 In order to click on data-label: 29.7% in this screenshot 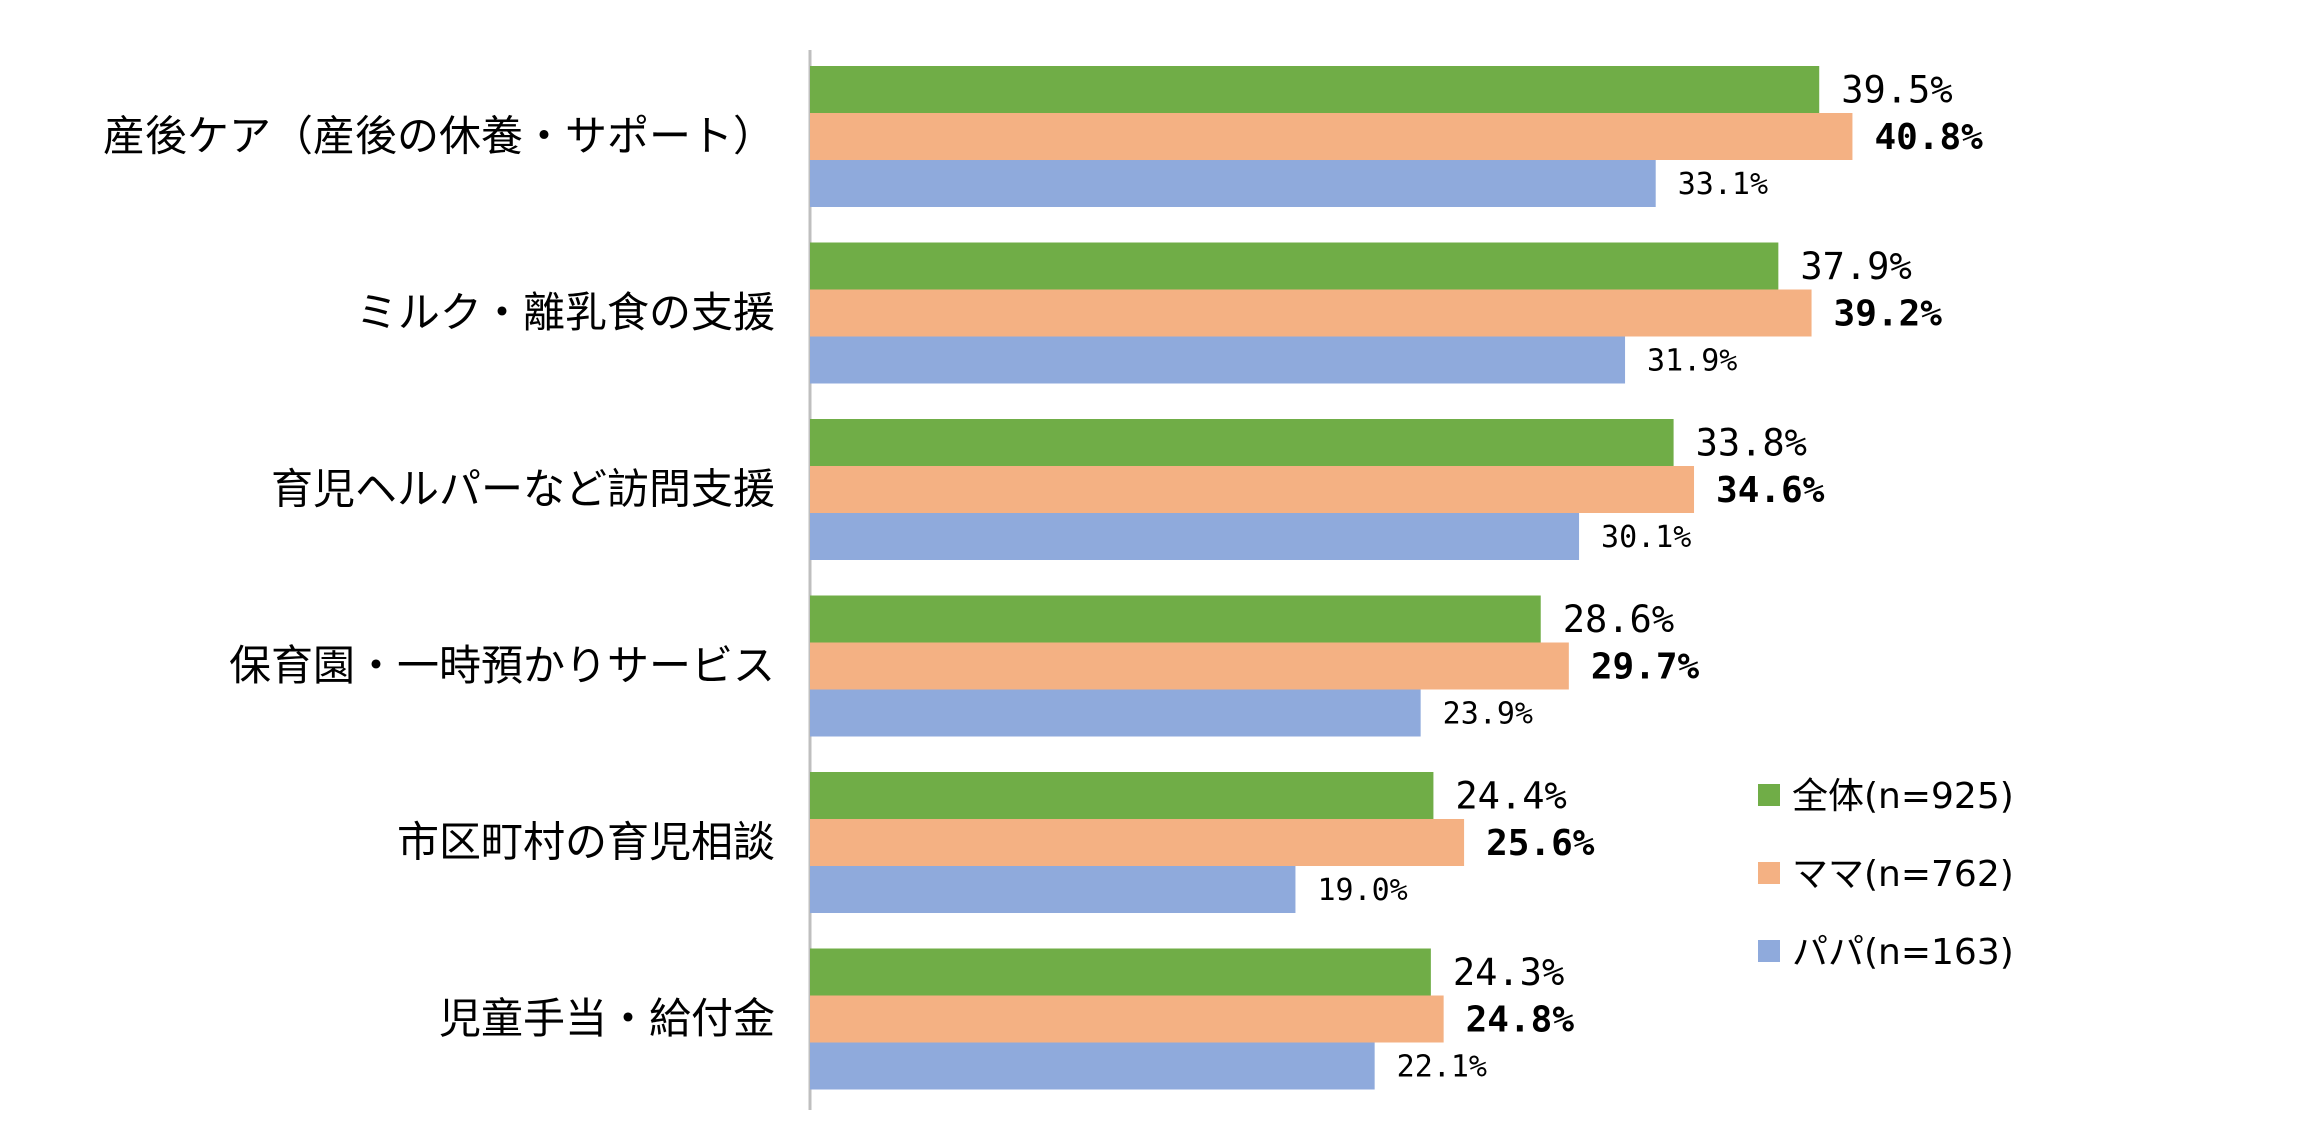, I will do `click(1645, 667)`.